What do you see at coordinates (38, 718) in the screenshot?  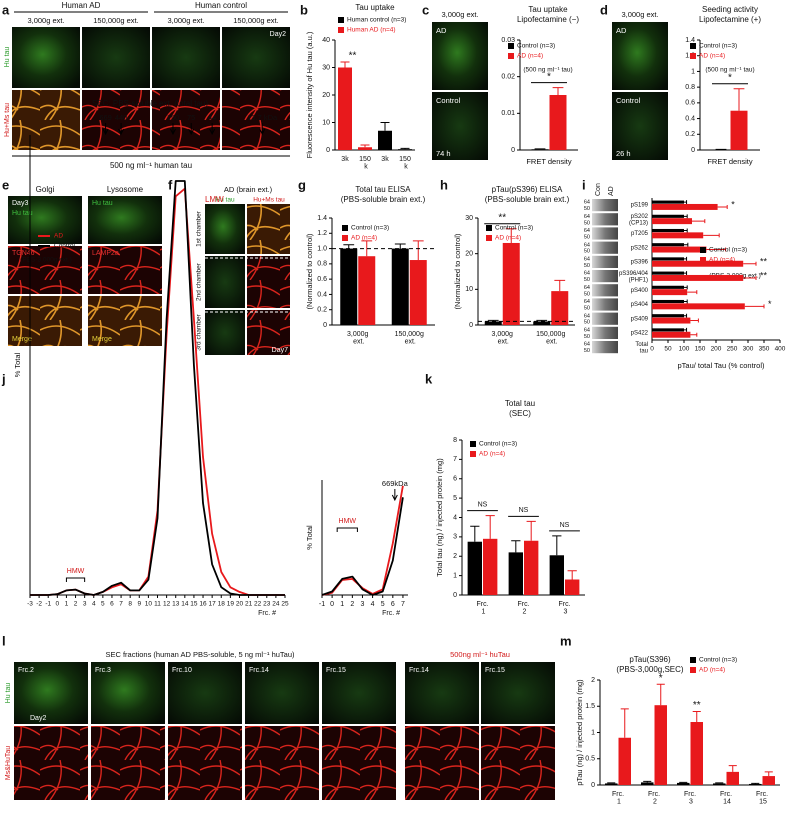 I see `label: Day2` at bounding box center [38, 718].